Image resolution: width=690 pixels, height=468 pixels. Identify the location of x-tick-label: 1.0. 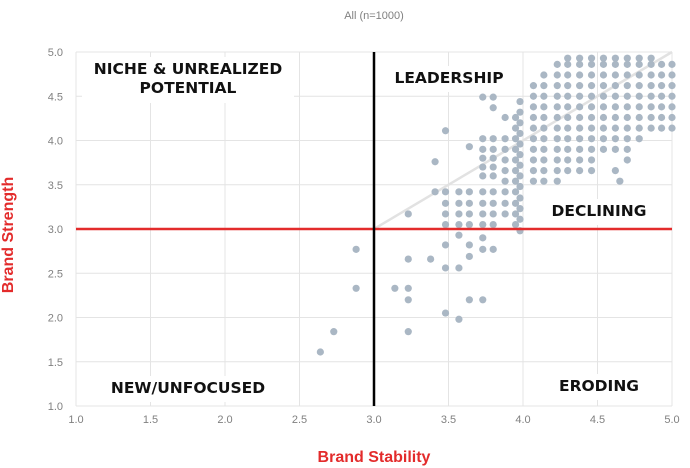
(75, 420).